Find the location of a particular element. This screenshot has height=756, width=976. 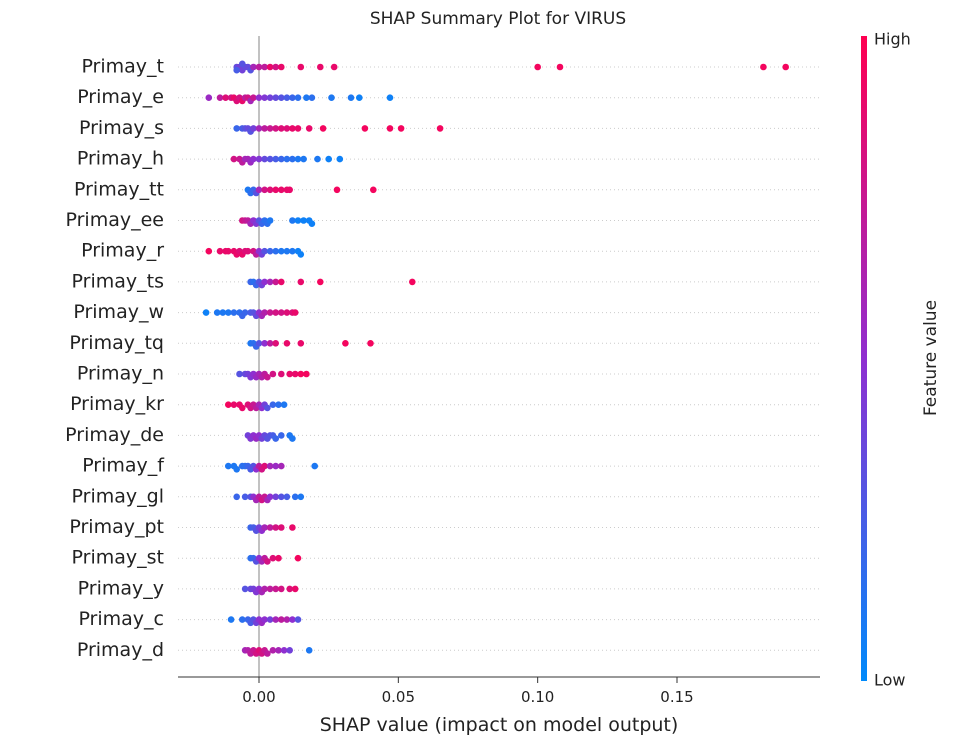

feature-label: Primay_kr is located at coordinates (117, 404).